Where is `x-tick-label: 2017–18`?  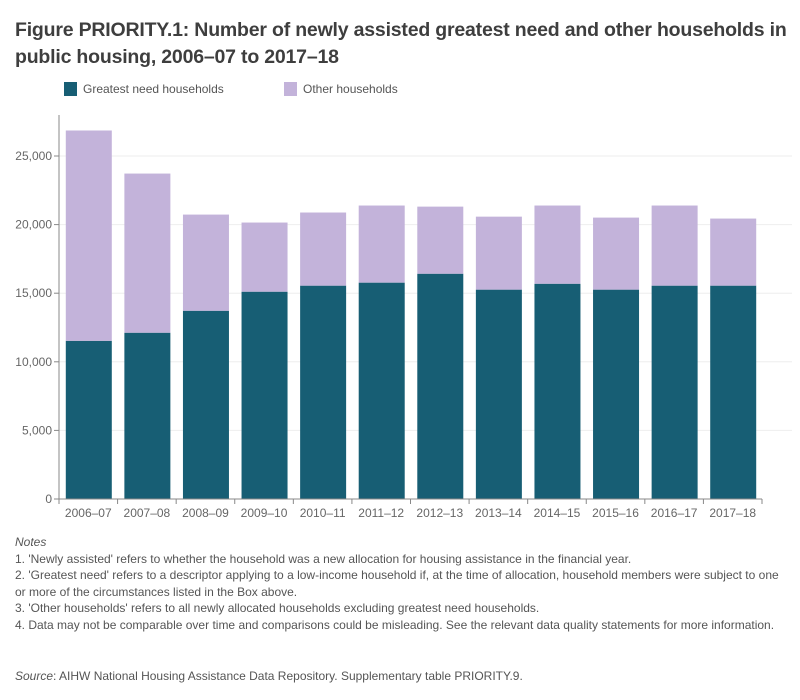
x-tick-label: 2017–18 is located at coordinates (732, 513).